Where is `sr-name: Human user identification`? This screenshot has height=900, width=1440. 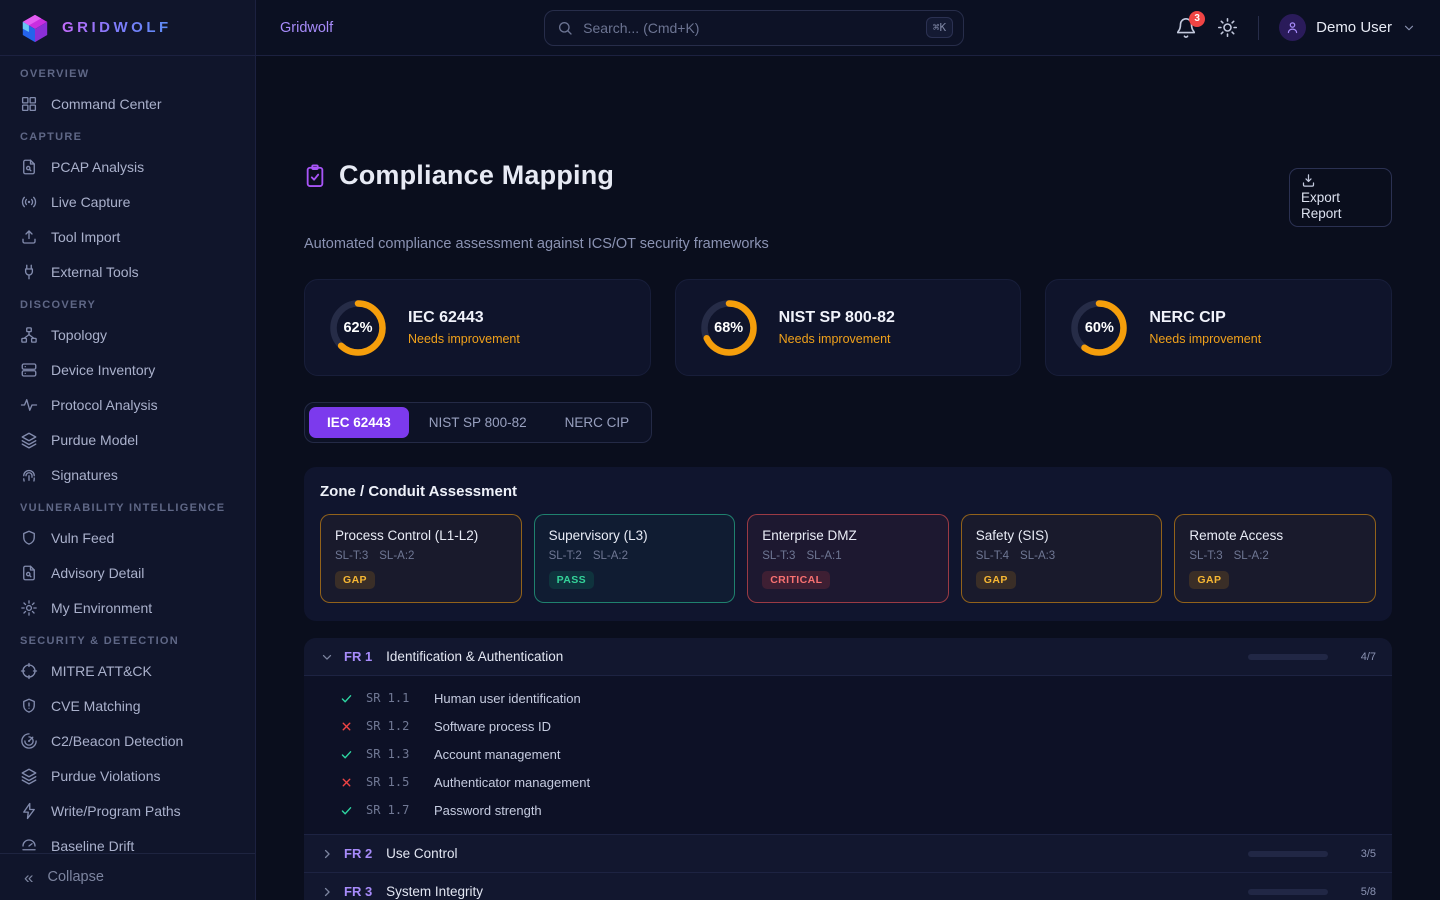
sr-name: Human user identification is located at coordinates (507, 698).